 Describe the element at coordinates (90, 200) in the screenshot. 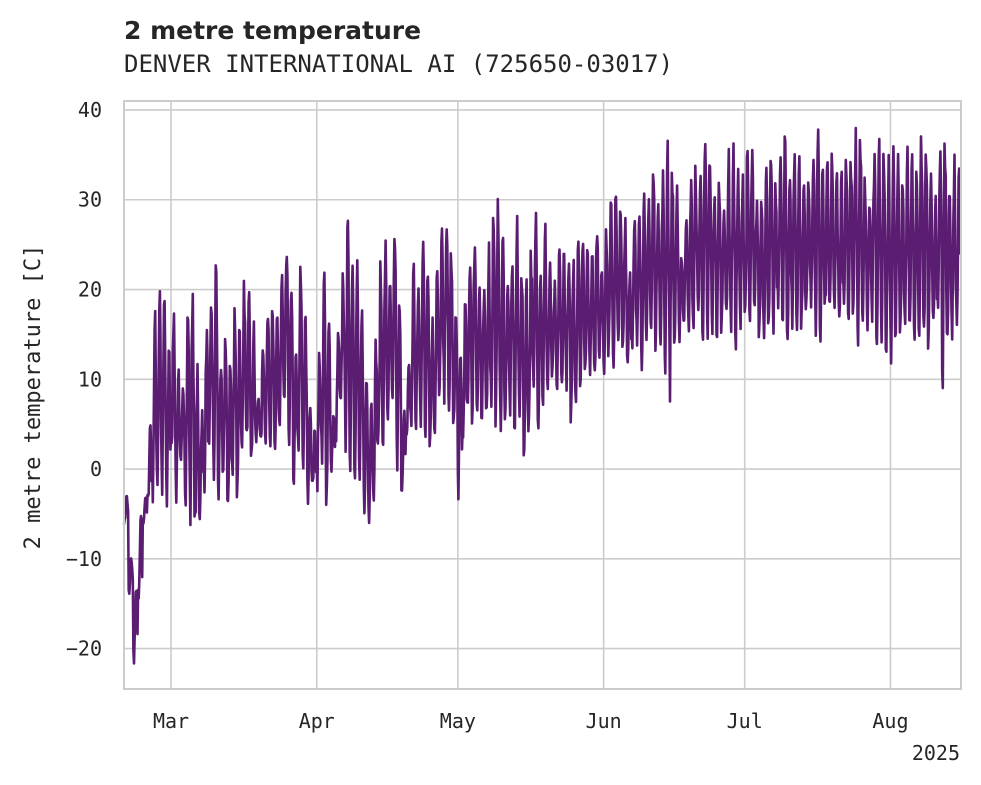

I see `y-tick-label: 30` at that location.